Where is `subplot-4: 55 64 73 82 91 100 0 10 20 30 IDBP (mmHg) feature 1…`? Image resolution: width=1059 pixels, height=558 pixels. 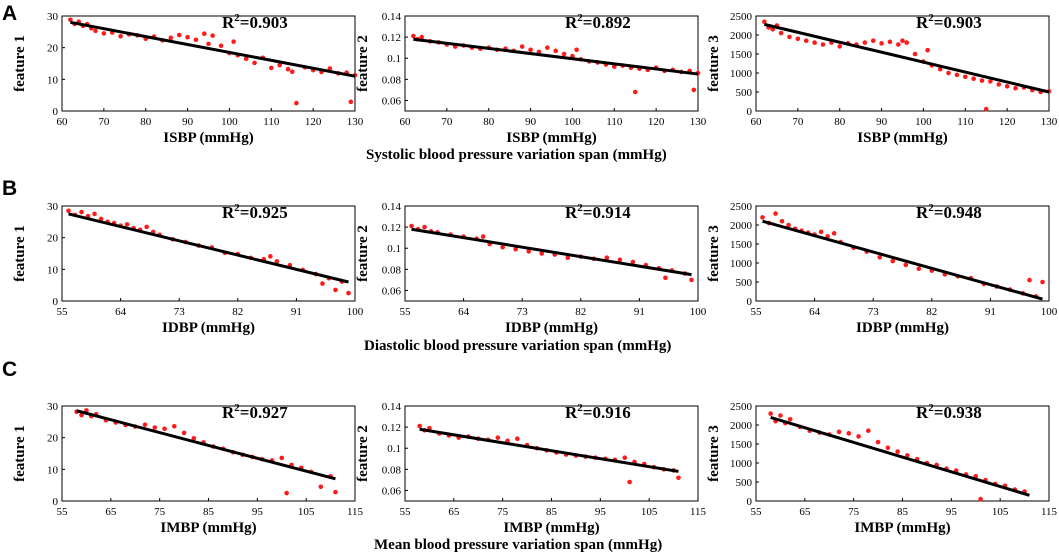
subplot-4: 55 64 73 82 91 100 0 10 20 30 IDBP (mmHg) feature 1… is located at coordinates (188, 268).